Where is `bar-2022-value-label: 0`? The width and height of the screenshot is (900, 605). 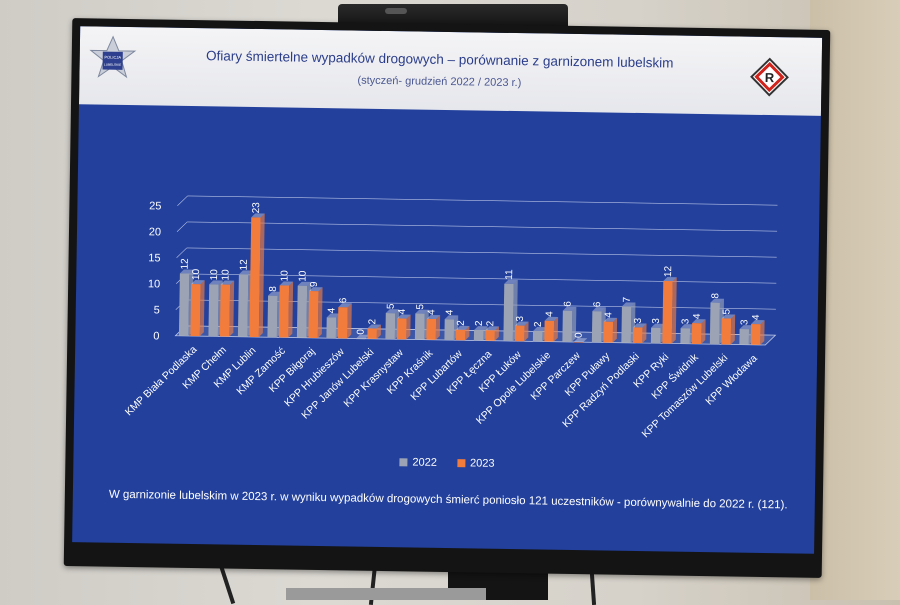 bar-2022-value-label: 0 is located at coordinates (361, 332).